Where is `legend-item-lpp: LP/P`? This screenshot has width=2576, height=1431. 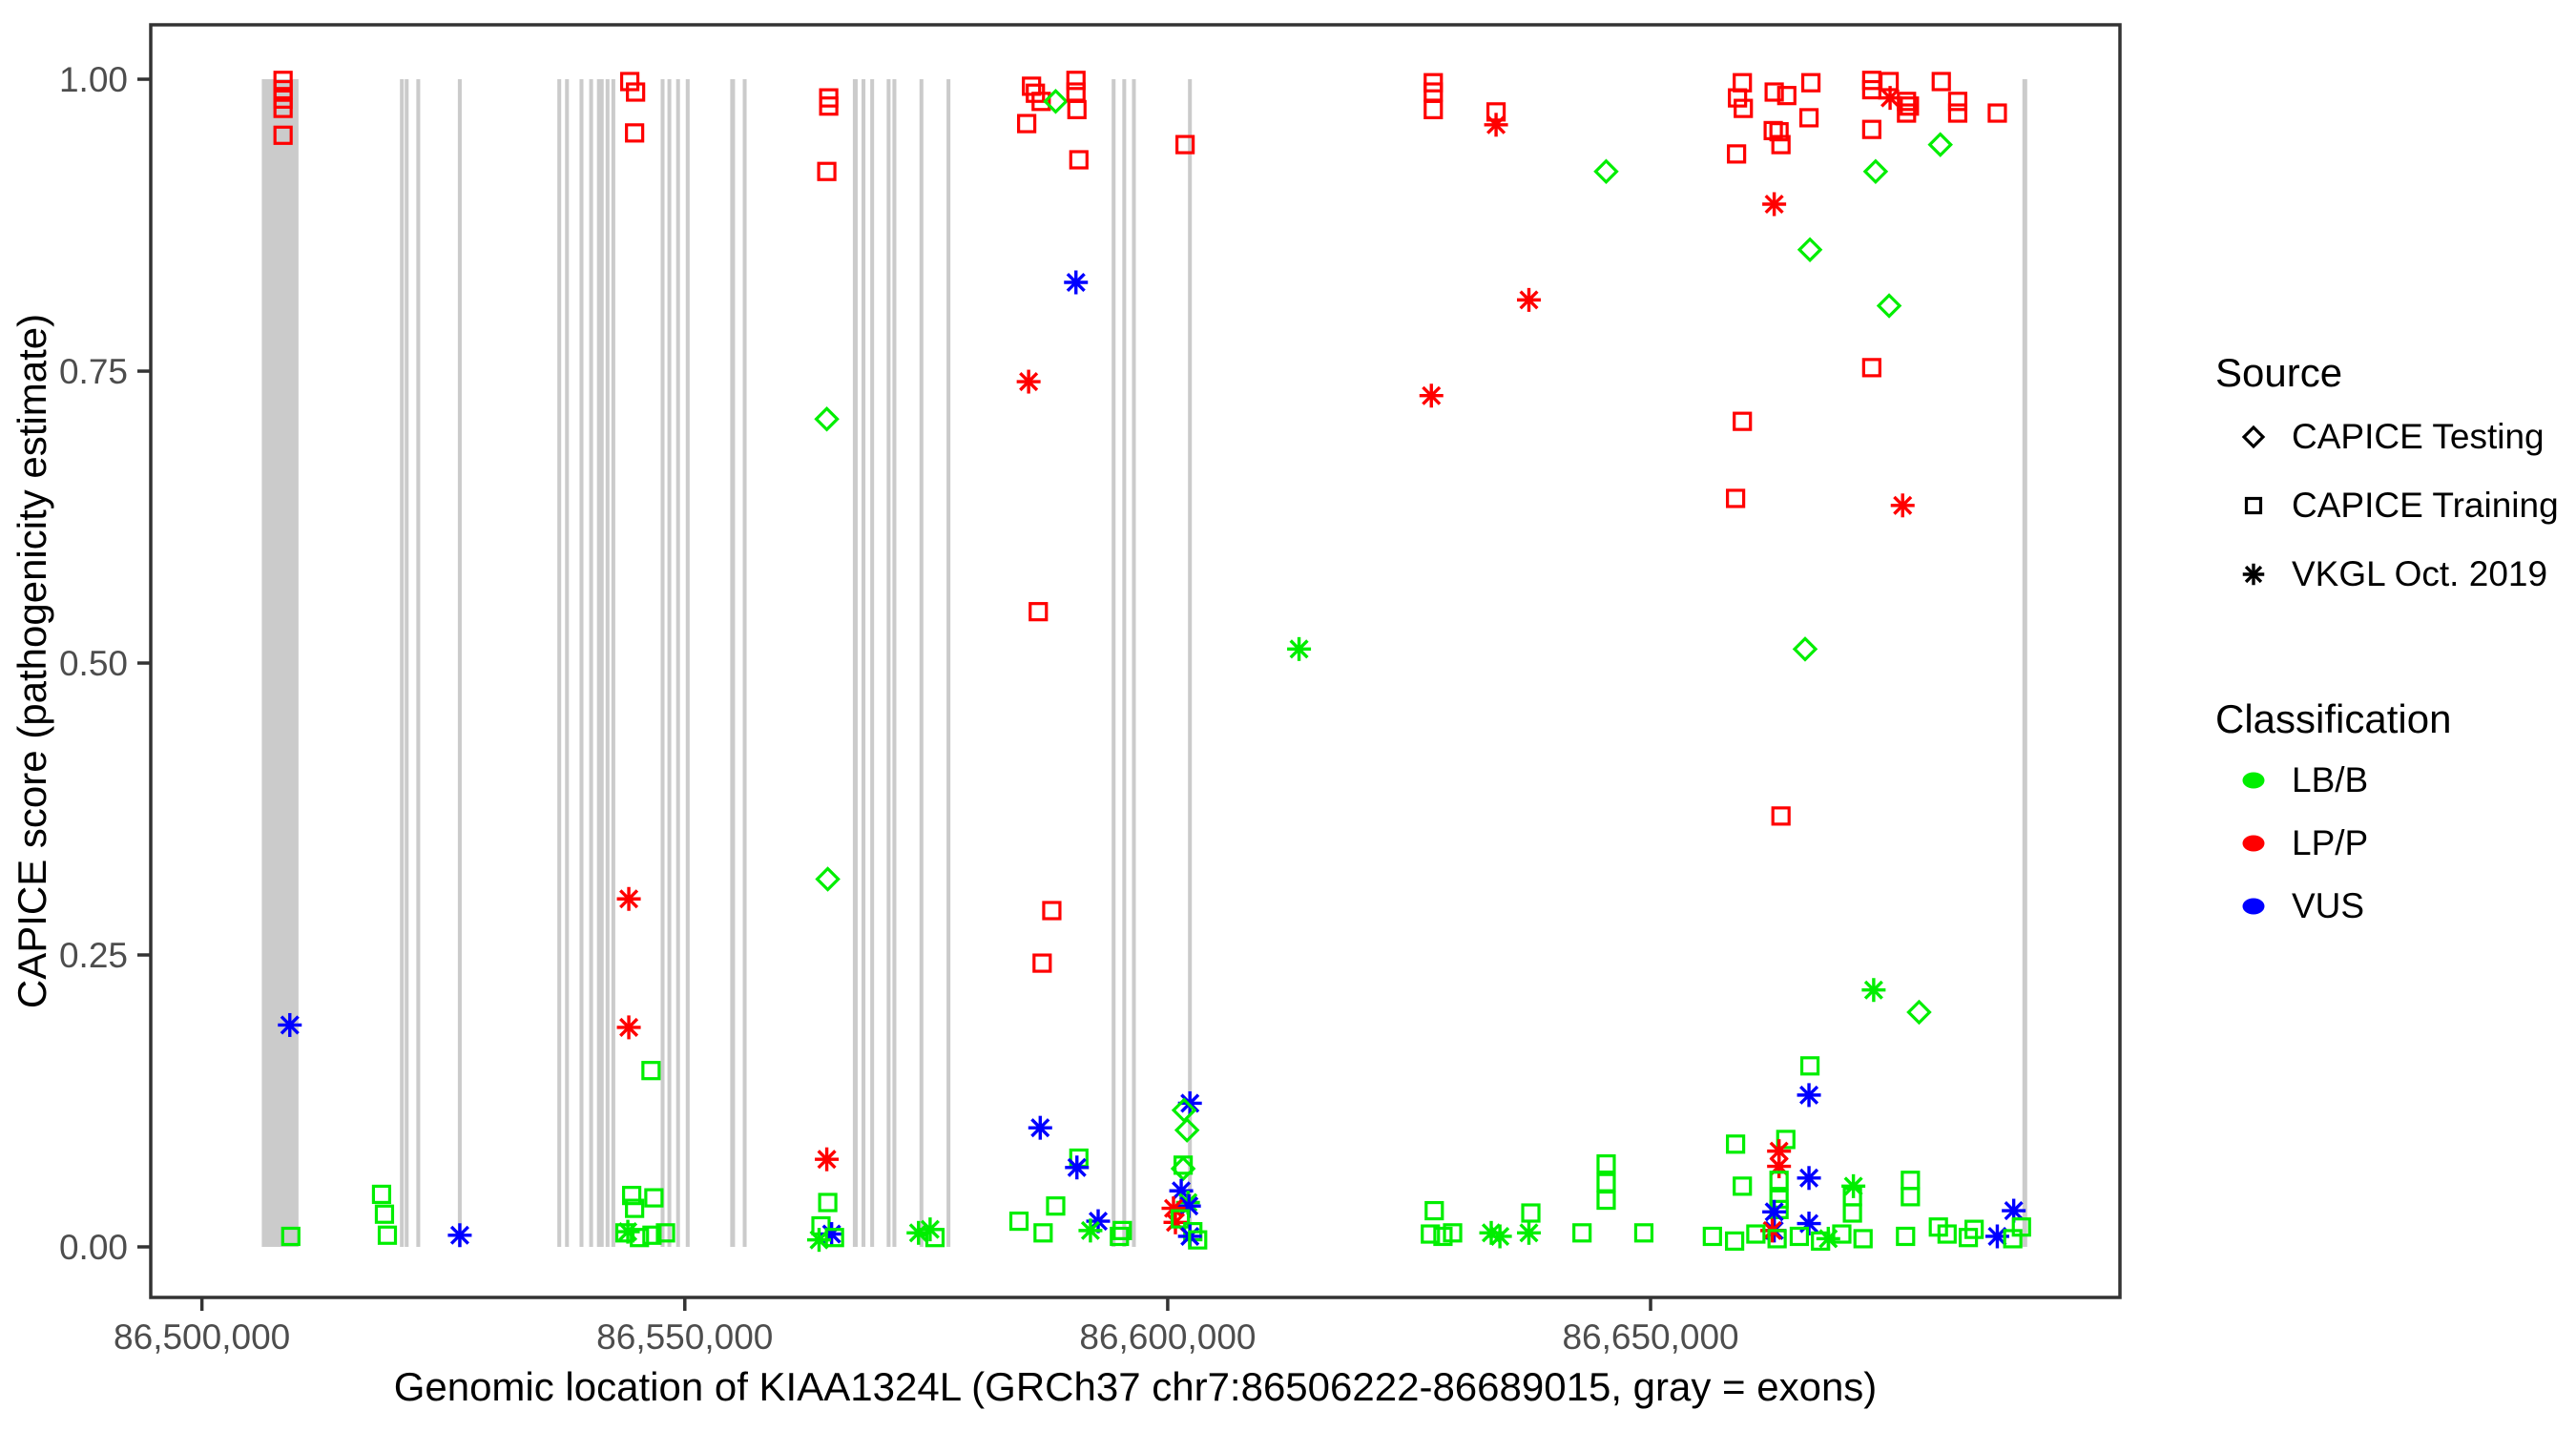 legend-item-lpp: LP/P is located at coordinates (2330, 842).